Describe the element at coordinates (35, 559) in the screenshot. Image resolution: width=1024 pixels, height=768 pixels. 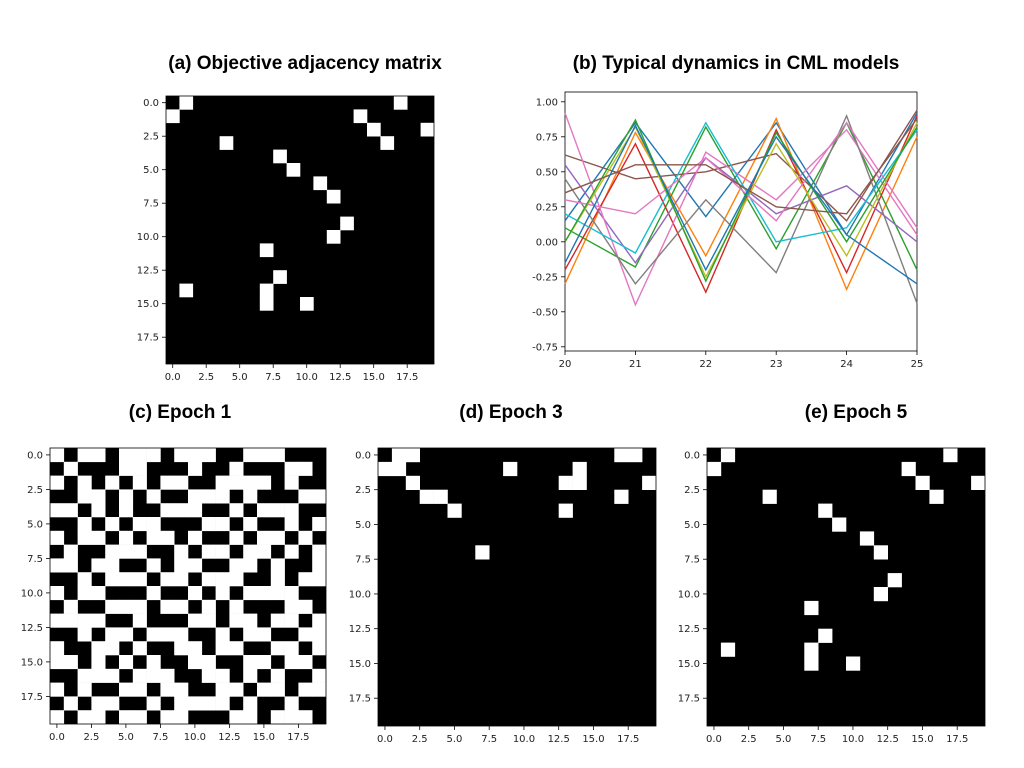
I see `y-tick-label: 7.5` at that location.